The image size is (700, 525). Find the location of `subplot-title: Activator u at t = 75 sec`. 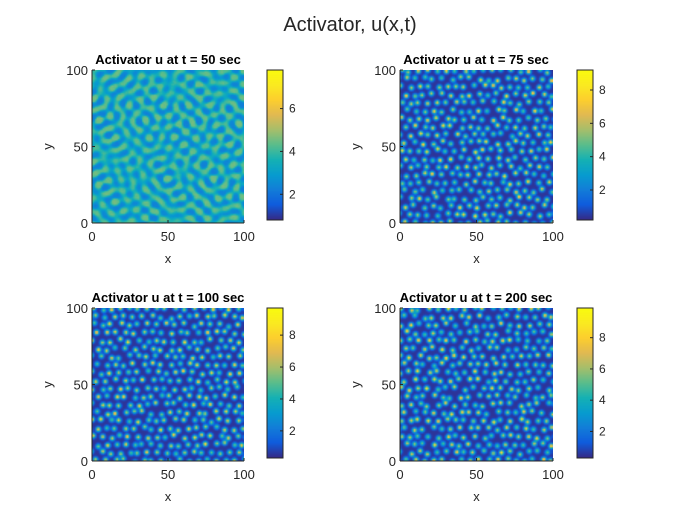

subplot-title: Activator u at t = 75 sec is located at coordinates (476, 59).